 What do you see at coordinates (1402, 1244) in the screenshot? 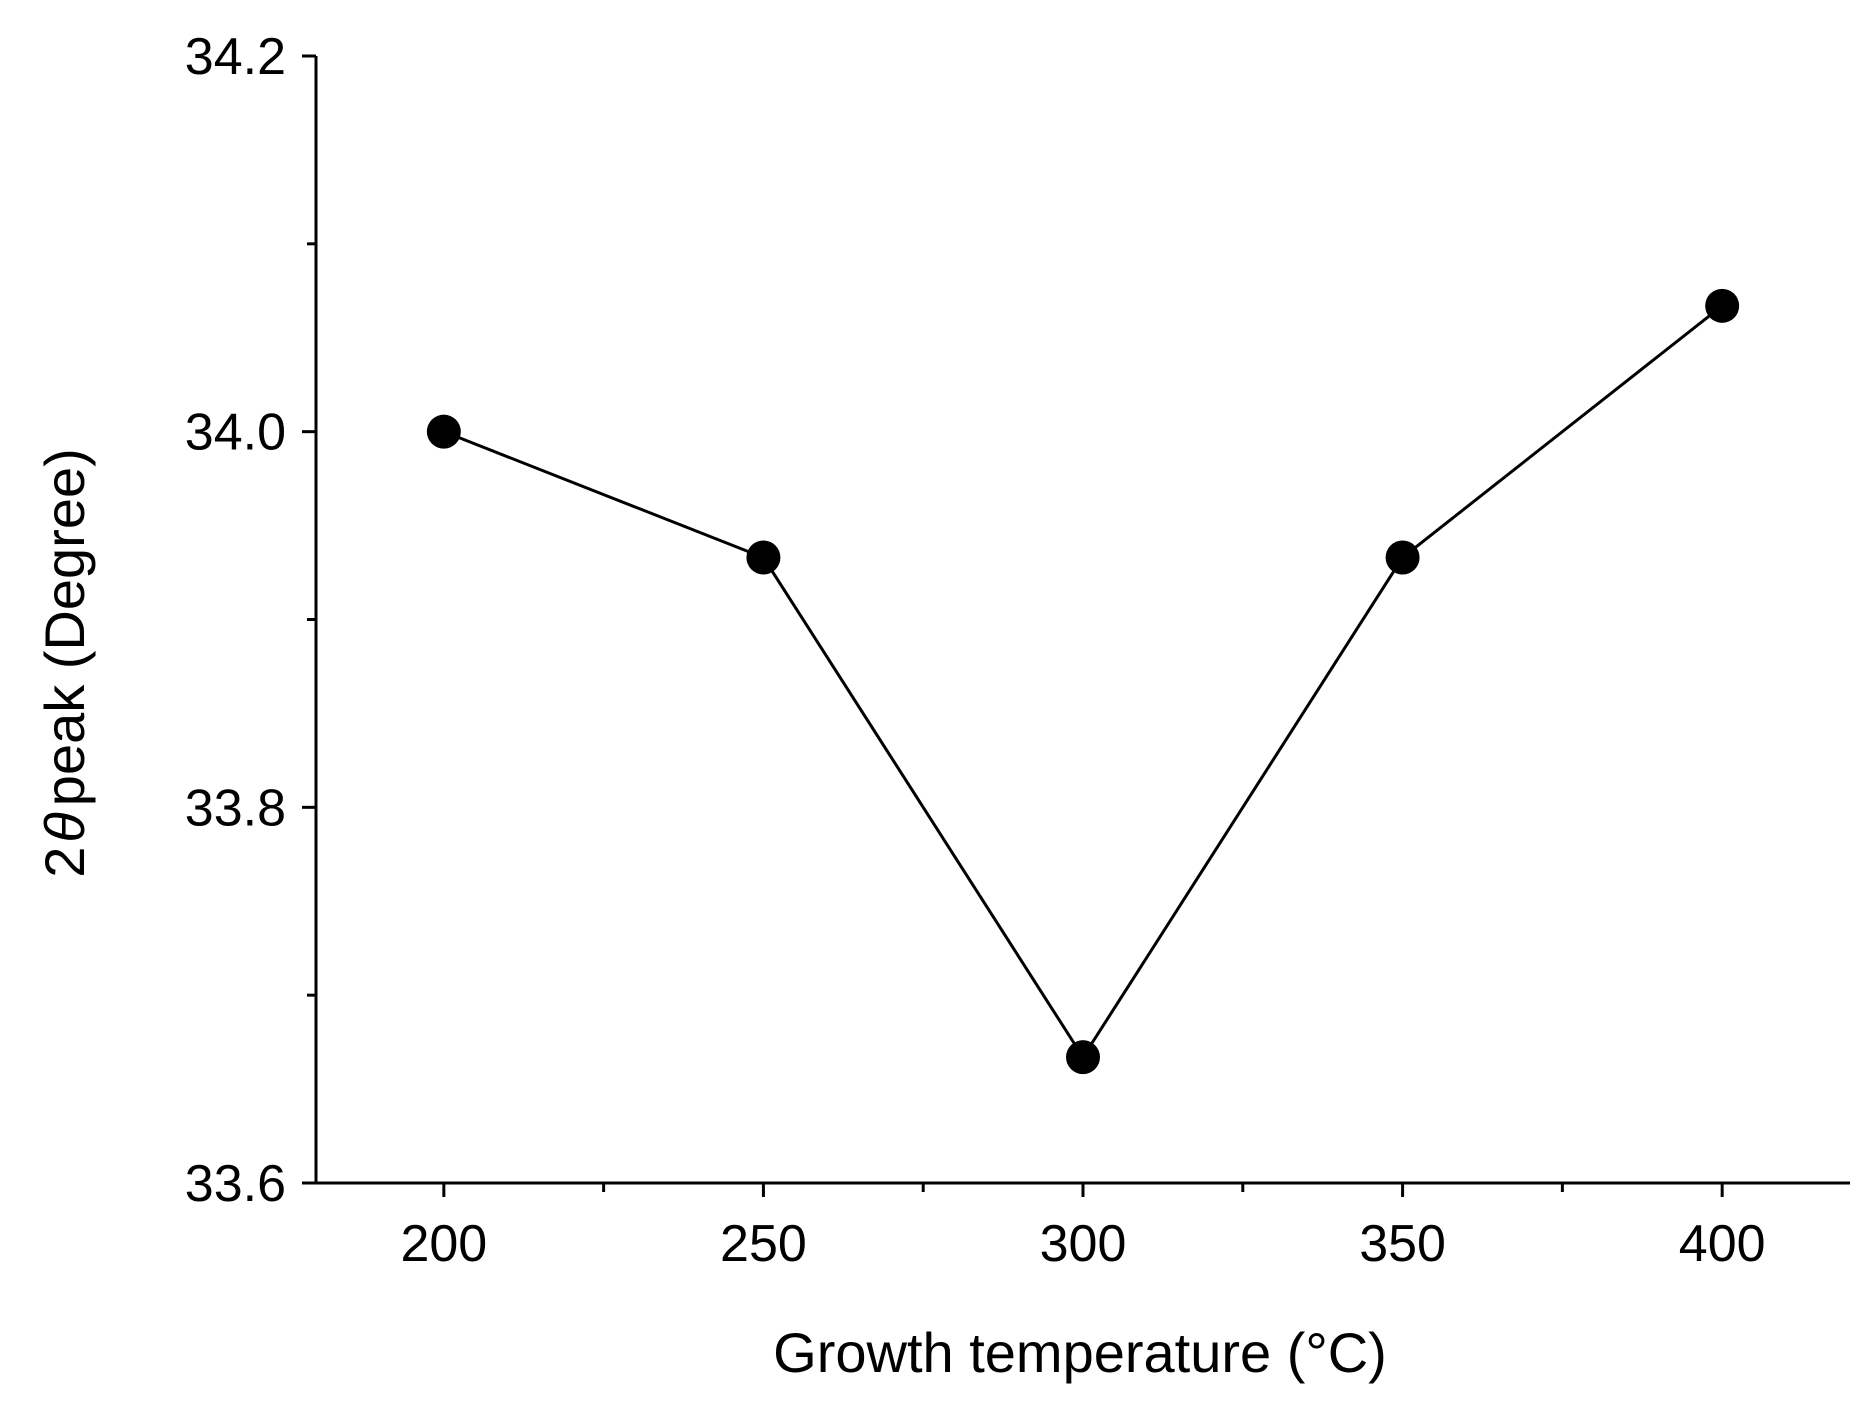
I see `x-tick-label: 350` at bounding box center [1402, 1244].